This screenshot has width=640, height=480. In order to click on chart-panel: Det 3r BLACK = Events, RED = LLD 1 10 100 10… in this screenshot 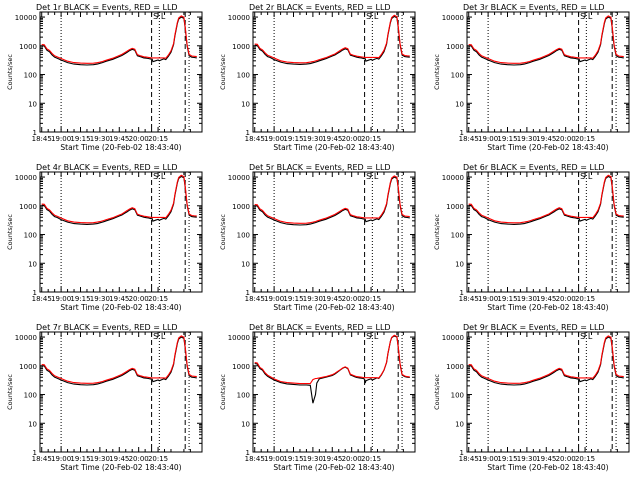, I will do `click(531, 77)`.